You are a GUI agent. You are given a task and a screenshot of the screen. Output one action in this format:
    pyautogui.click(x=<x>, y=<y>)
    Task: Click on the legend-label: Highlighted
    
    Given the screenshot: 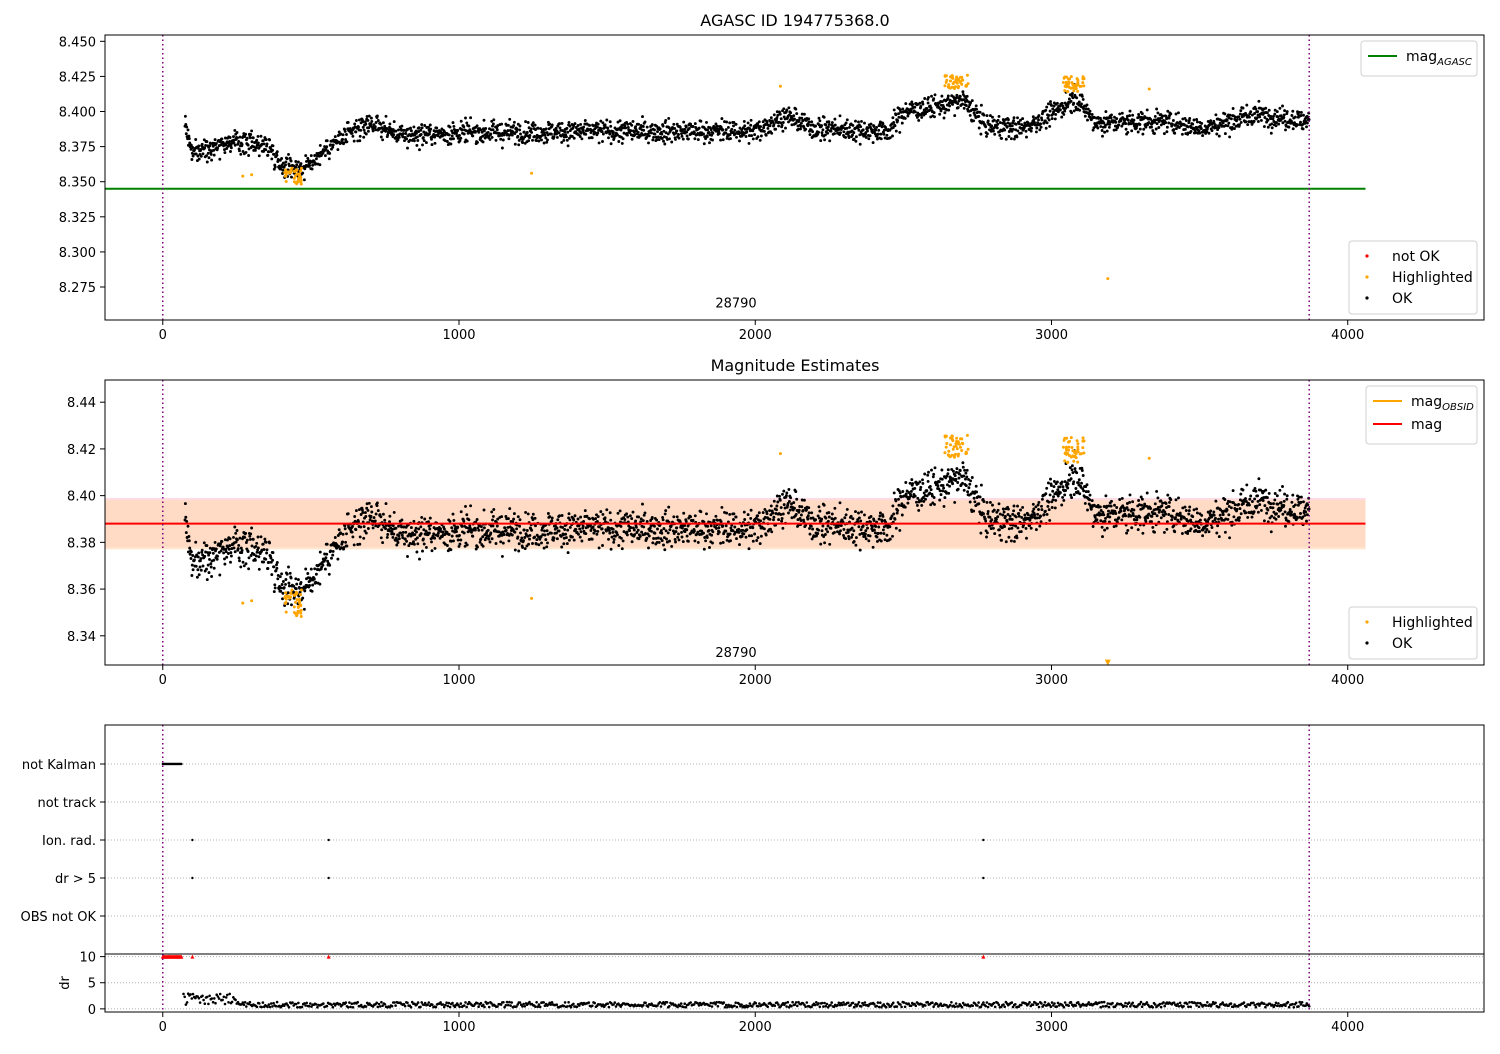 What is the action you would take?
    pyautogui.click(x=1432, y=278)
    